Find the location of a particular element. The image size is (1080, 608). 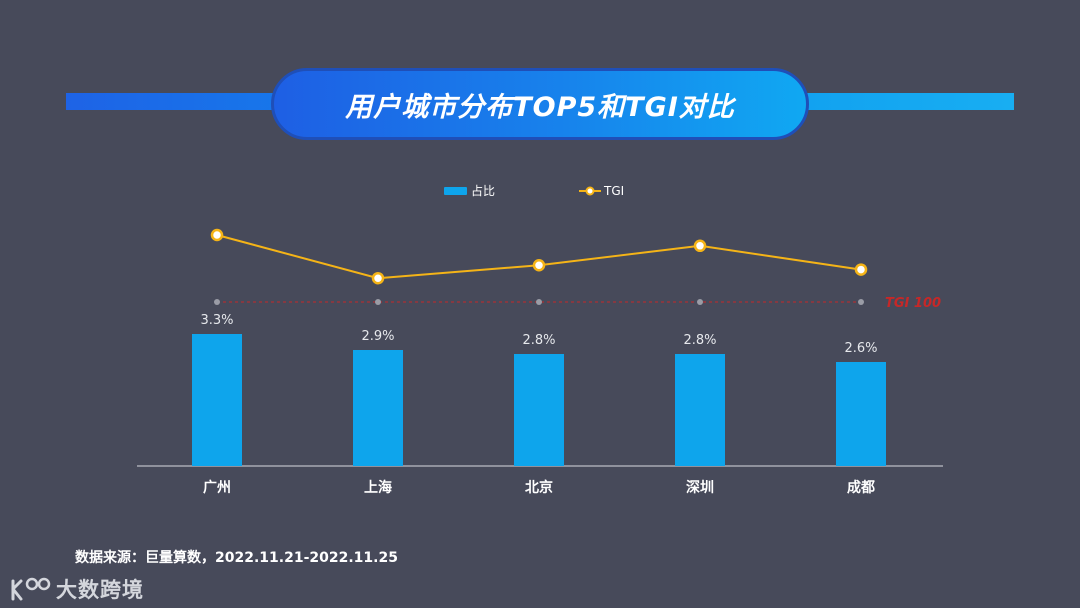

page-title: 用户城市分布TOP5和TGI对比 is located at coordinates (540, 107).